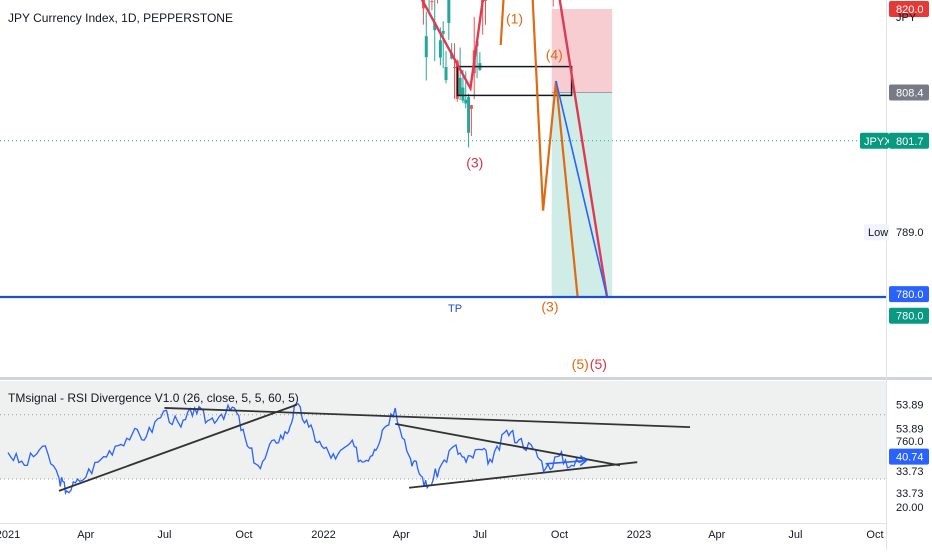  I want to click on price-badge-text: Low, so click(878, 233).